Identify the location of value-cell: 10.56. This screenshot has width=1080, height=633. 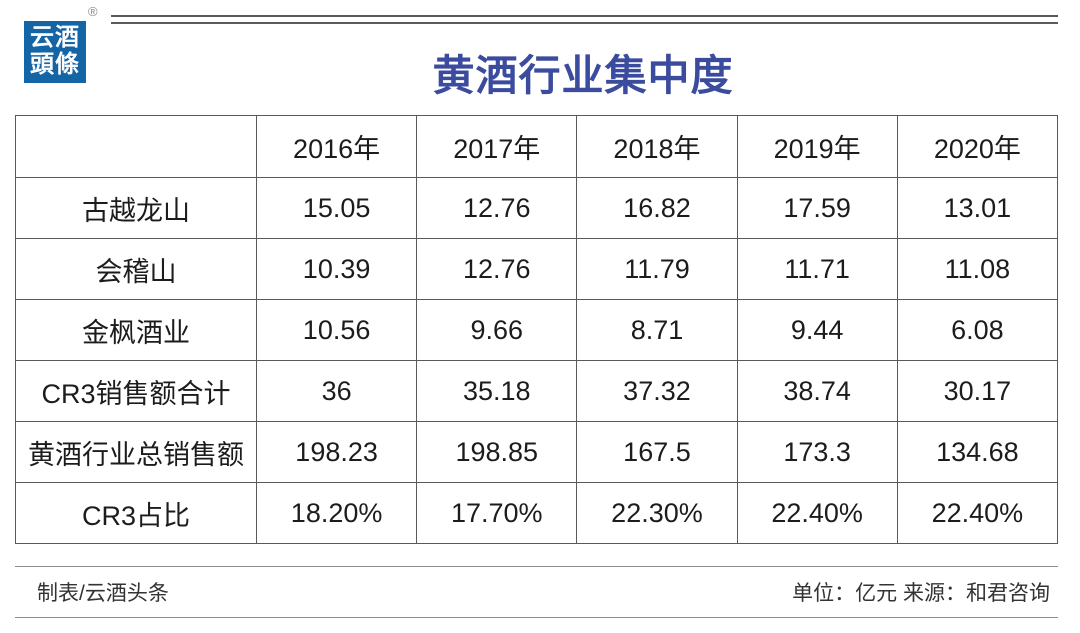
(336, 330).